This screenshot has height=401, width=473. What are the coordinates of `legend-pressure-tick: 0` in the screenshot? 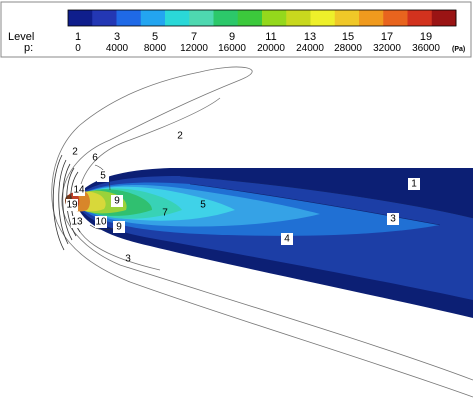 It's located at (78, 48).